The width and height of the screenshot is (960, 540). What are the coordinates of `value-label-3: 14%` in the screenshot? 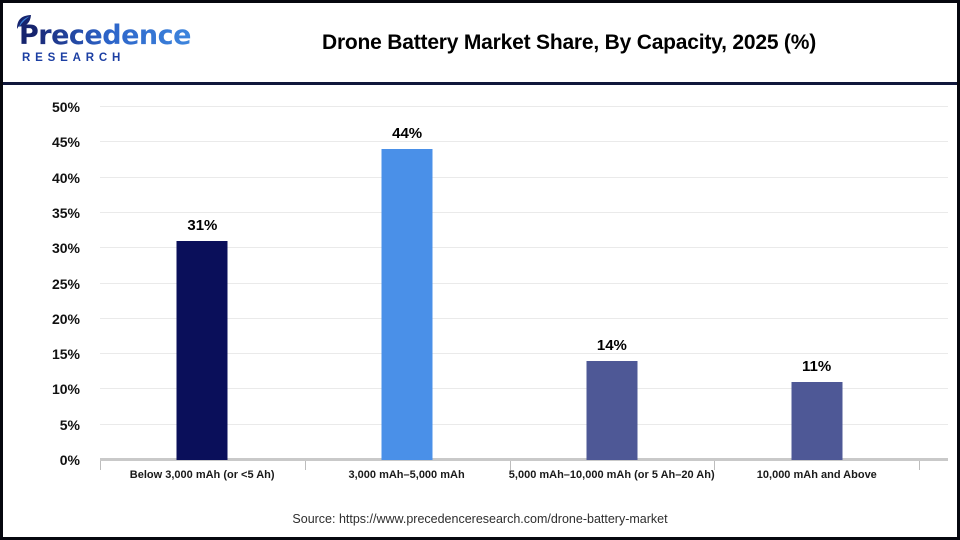 It's located at (611, 346).